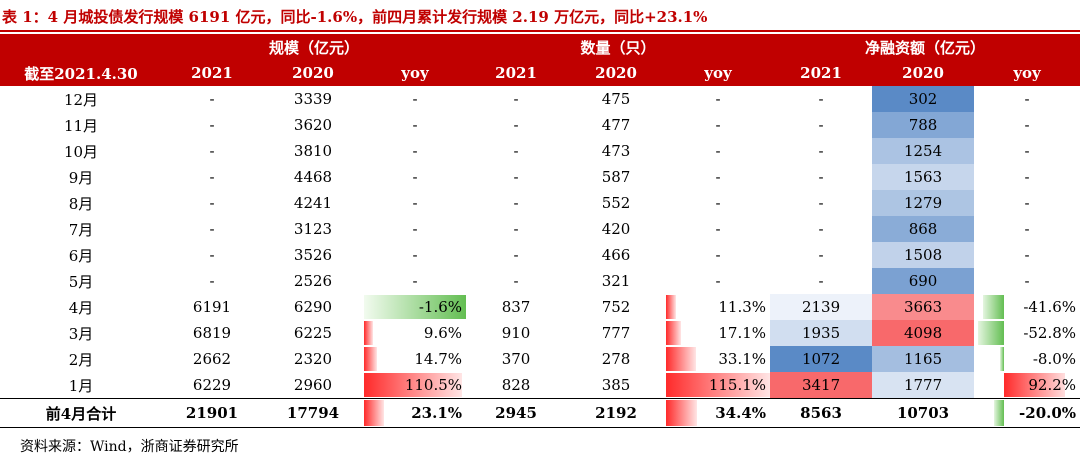 Image resolution: width=1080 pixels, height=459 pixels. I want to click on table-row: 2月 2662 2320 14.7% 370 278 33.1% 1072 1165 -8.0%, so click(540, 359).